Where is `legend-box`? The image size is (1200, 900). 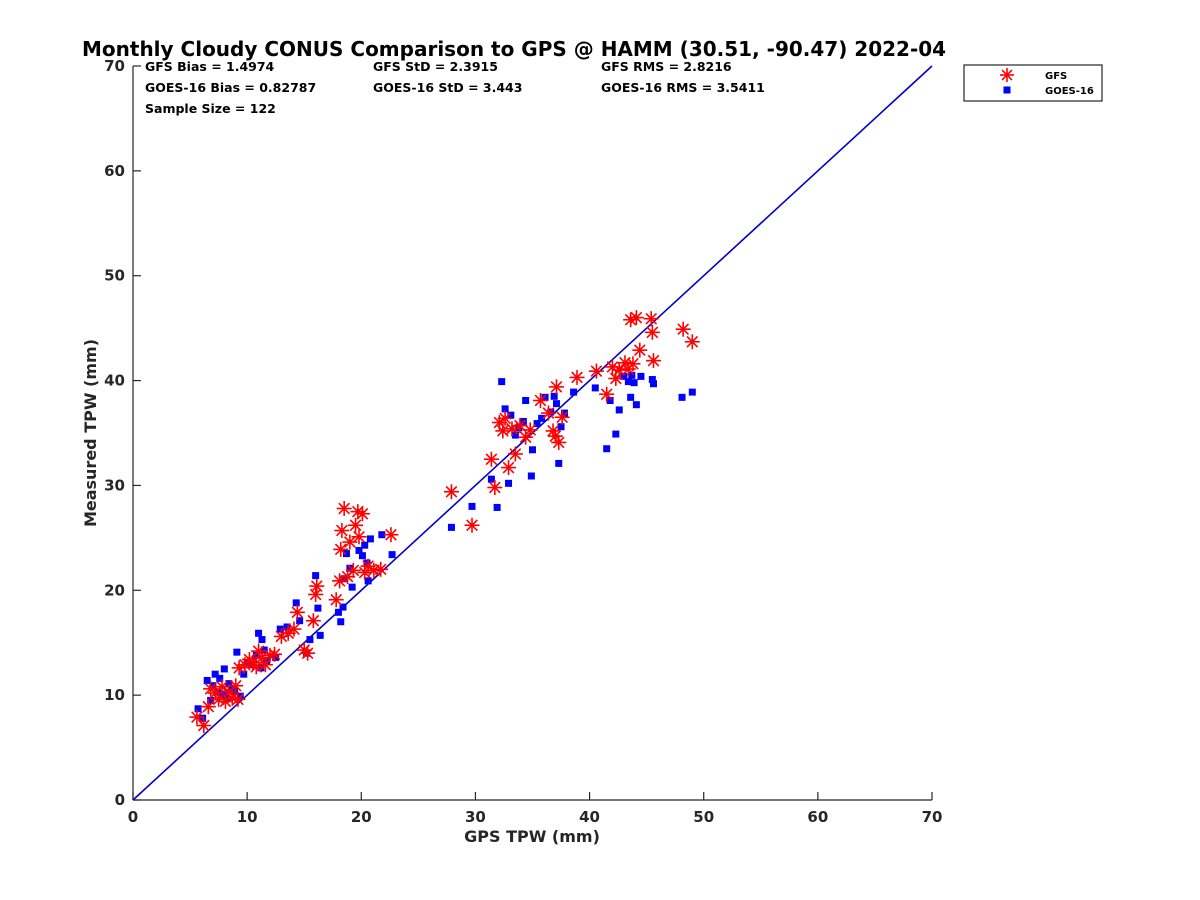
legend-box is located at coordinates (1033, 83).